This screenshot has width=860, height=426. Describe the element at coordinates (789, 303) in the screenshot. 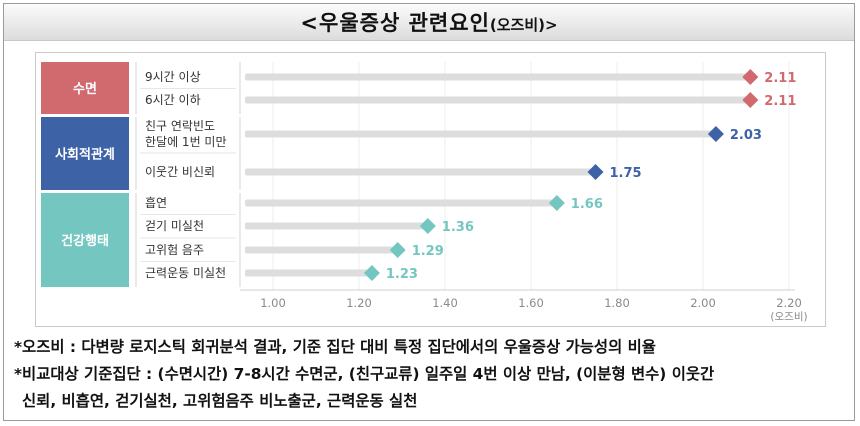

I see `x-tick-label: 2.20` at that location.